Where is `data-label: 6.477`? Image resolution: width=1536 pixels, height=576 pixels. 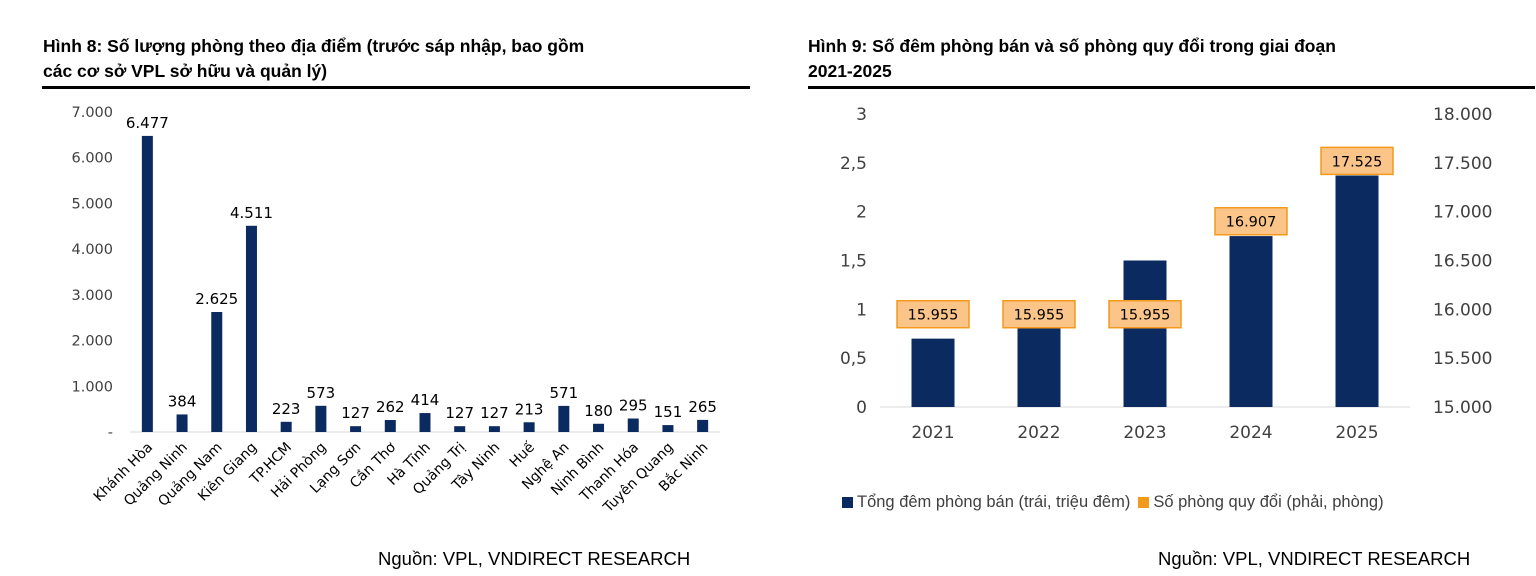
data-label: 6.477 is located at coordinates (147, 123).